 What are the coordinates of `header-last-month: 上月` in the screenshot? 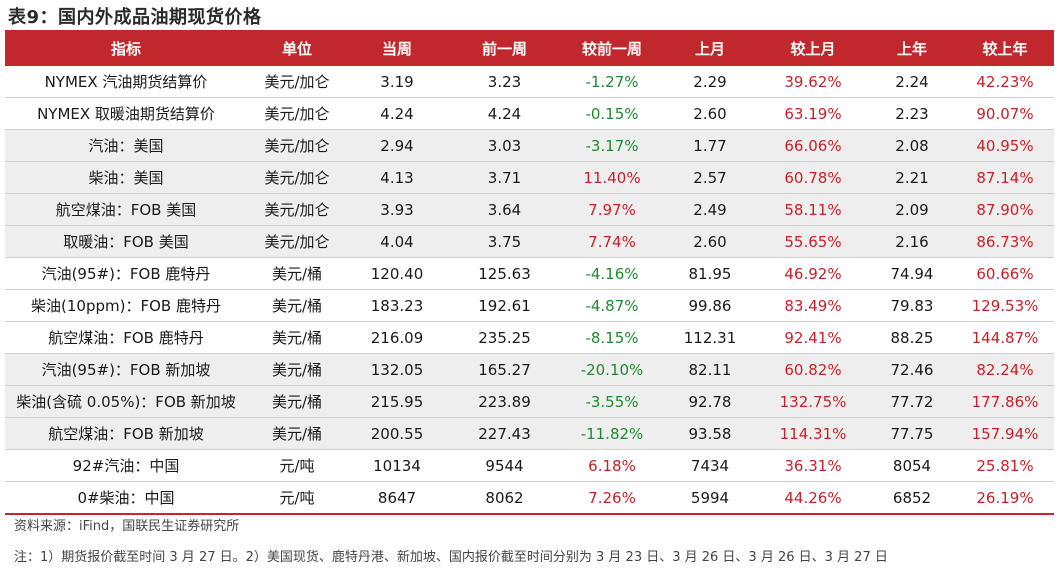 It's located at (710, 48).